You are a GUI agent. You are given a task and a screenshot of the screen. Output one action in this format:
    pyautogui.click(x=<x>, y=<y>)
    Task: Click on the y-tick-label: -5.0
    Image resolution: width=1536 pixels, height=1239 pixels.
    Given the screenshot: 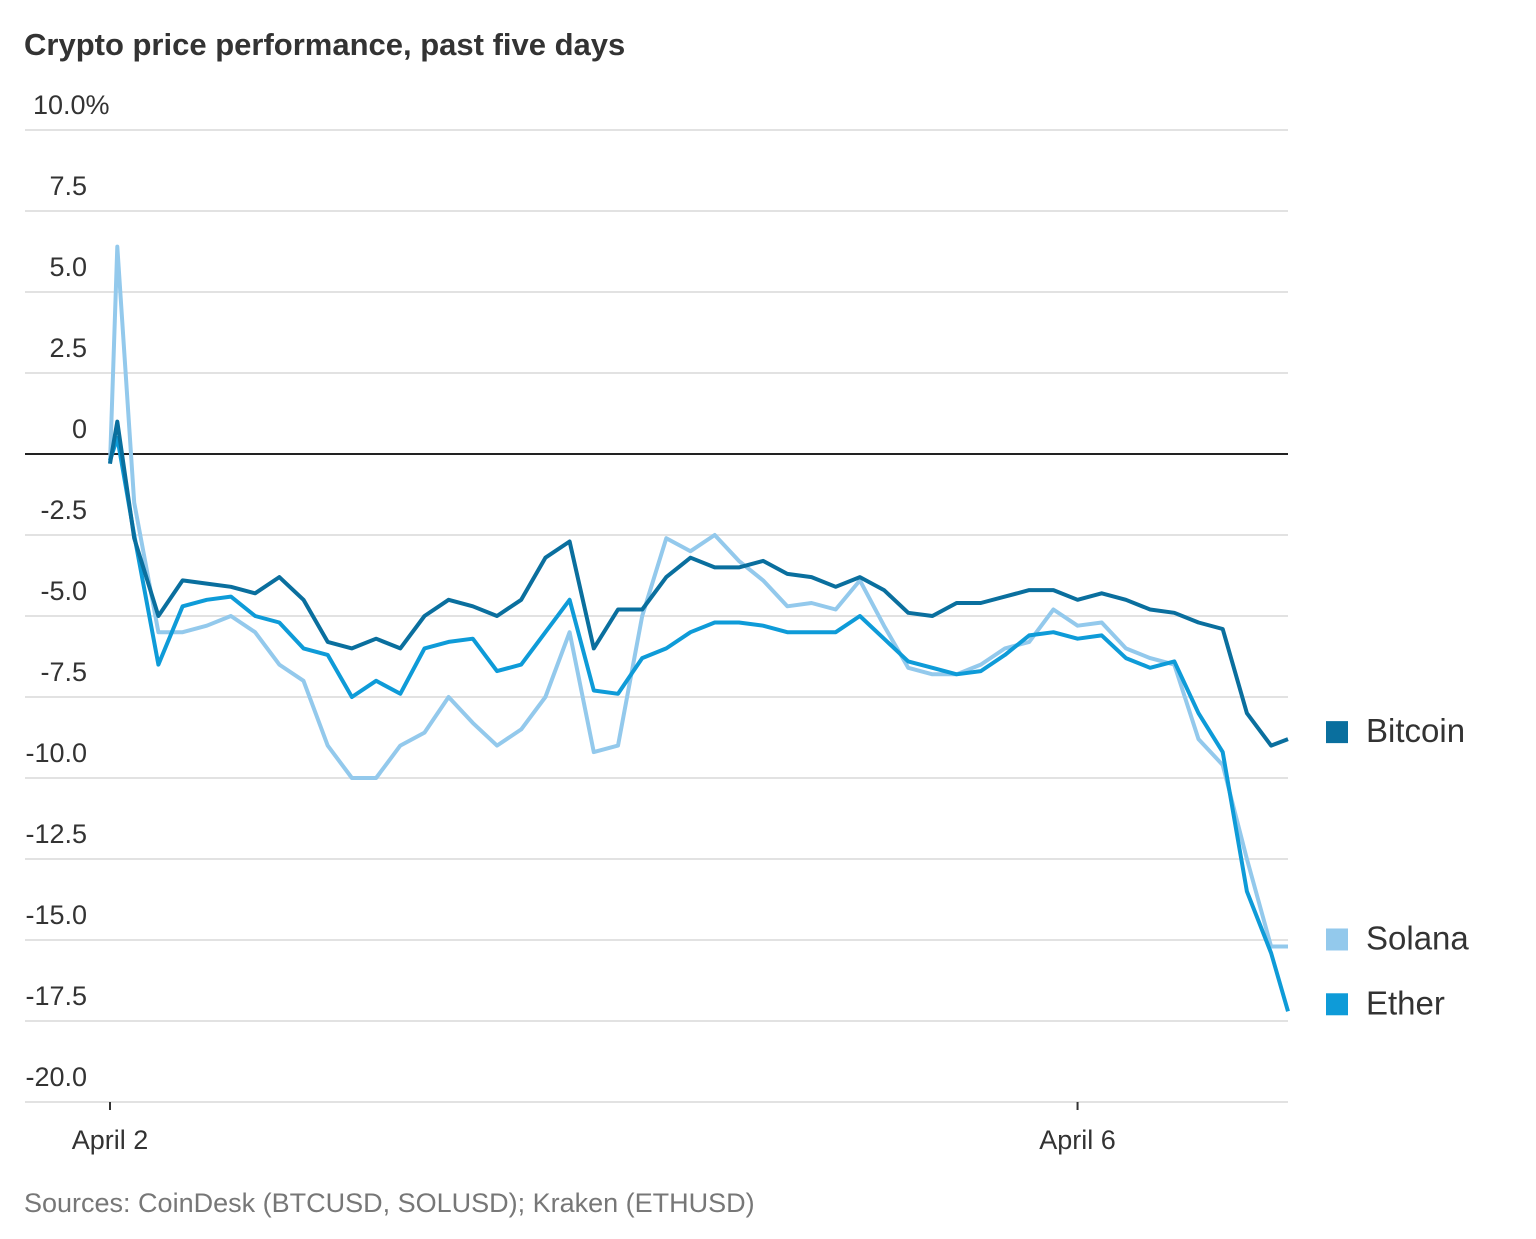 What is the action you would take?
    pyautogui.click(x=63, y=591)
    